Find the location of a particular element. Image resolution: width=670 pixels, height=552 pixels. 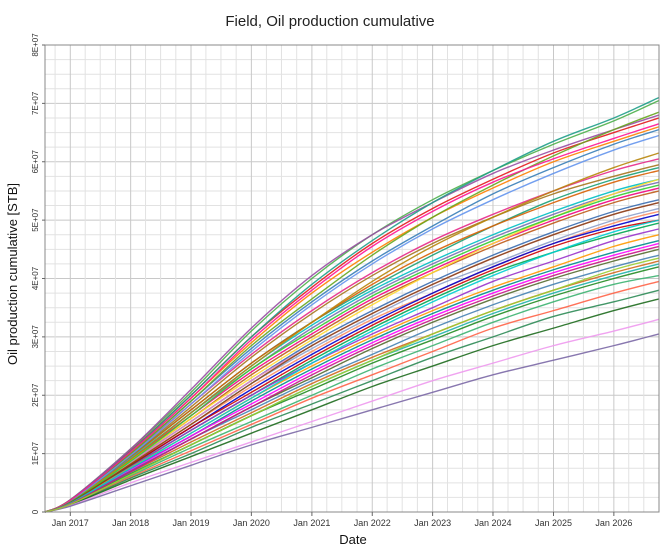

x-tick-label-9: Jan 2025 is located at coordinates (553, 523).